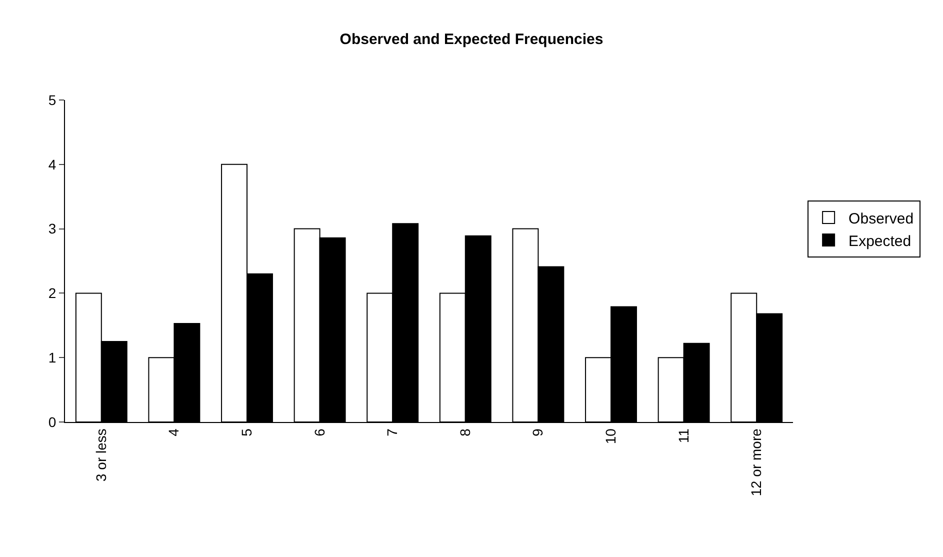 The width and height of the screenshot is (943, 557). Describe the element at coordinates (880, 241) in the screenshot. I see `legend-label: Expected` at that location.